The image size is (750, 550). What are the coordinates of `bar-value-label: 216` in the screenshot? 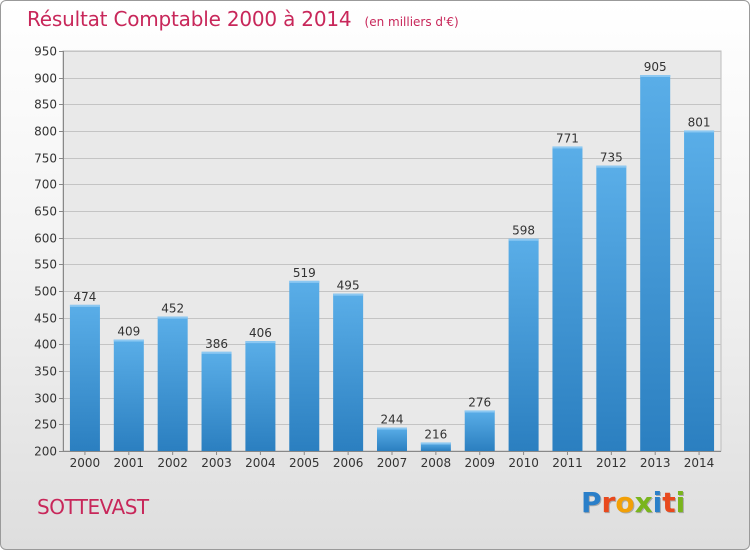 It's located at (435, 434).